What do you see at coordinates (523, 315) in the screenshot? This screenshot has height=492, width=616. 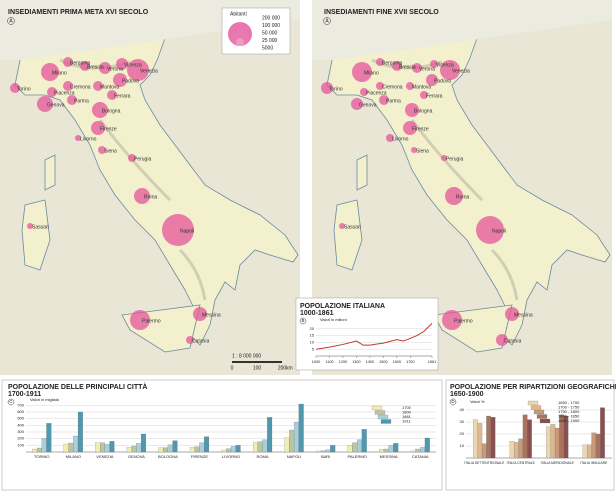 I see `city-label: Messina` at bounding box center [523, 315].